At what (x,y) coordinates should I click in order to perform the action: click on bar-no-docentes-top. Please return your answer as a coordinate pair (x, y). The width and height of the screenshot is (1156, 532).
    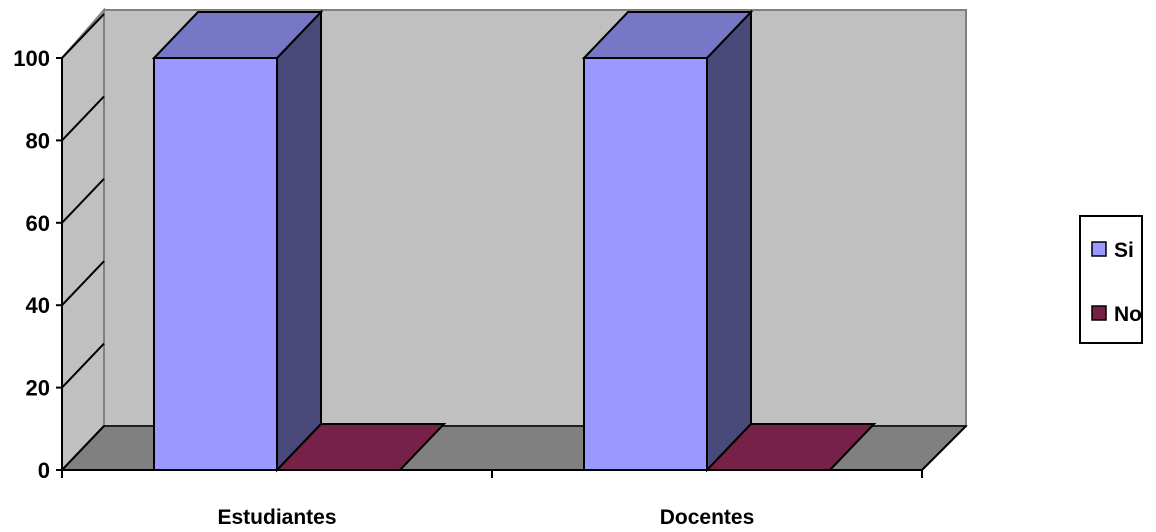
    Looking at the image, I should click on (790, 447).